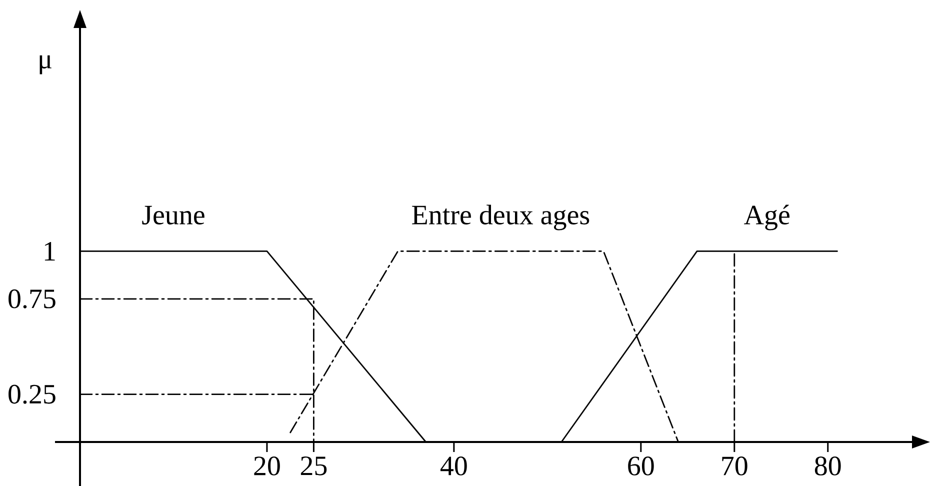  Describe the element at coordinates (32, 298) in the screenshot. I see `y-tick-label: 0.75` at that location.